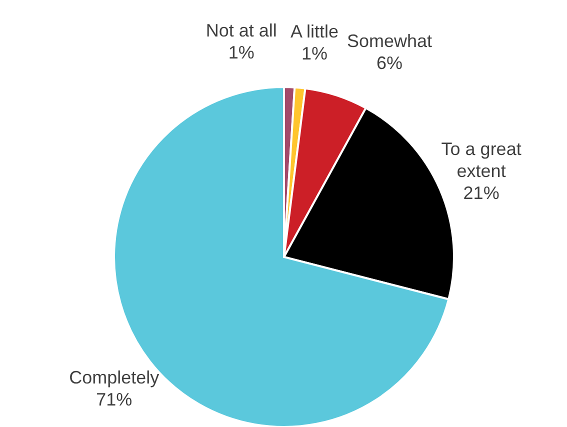 The height and width of the screenshot is (427, 567). What do you see at coordinates (114, 399) in the screenshot?
I see `data-label: 71%` at bounding box center [114, 399].